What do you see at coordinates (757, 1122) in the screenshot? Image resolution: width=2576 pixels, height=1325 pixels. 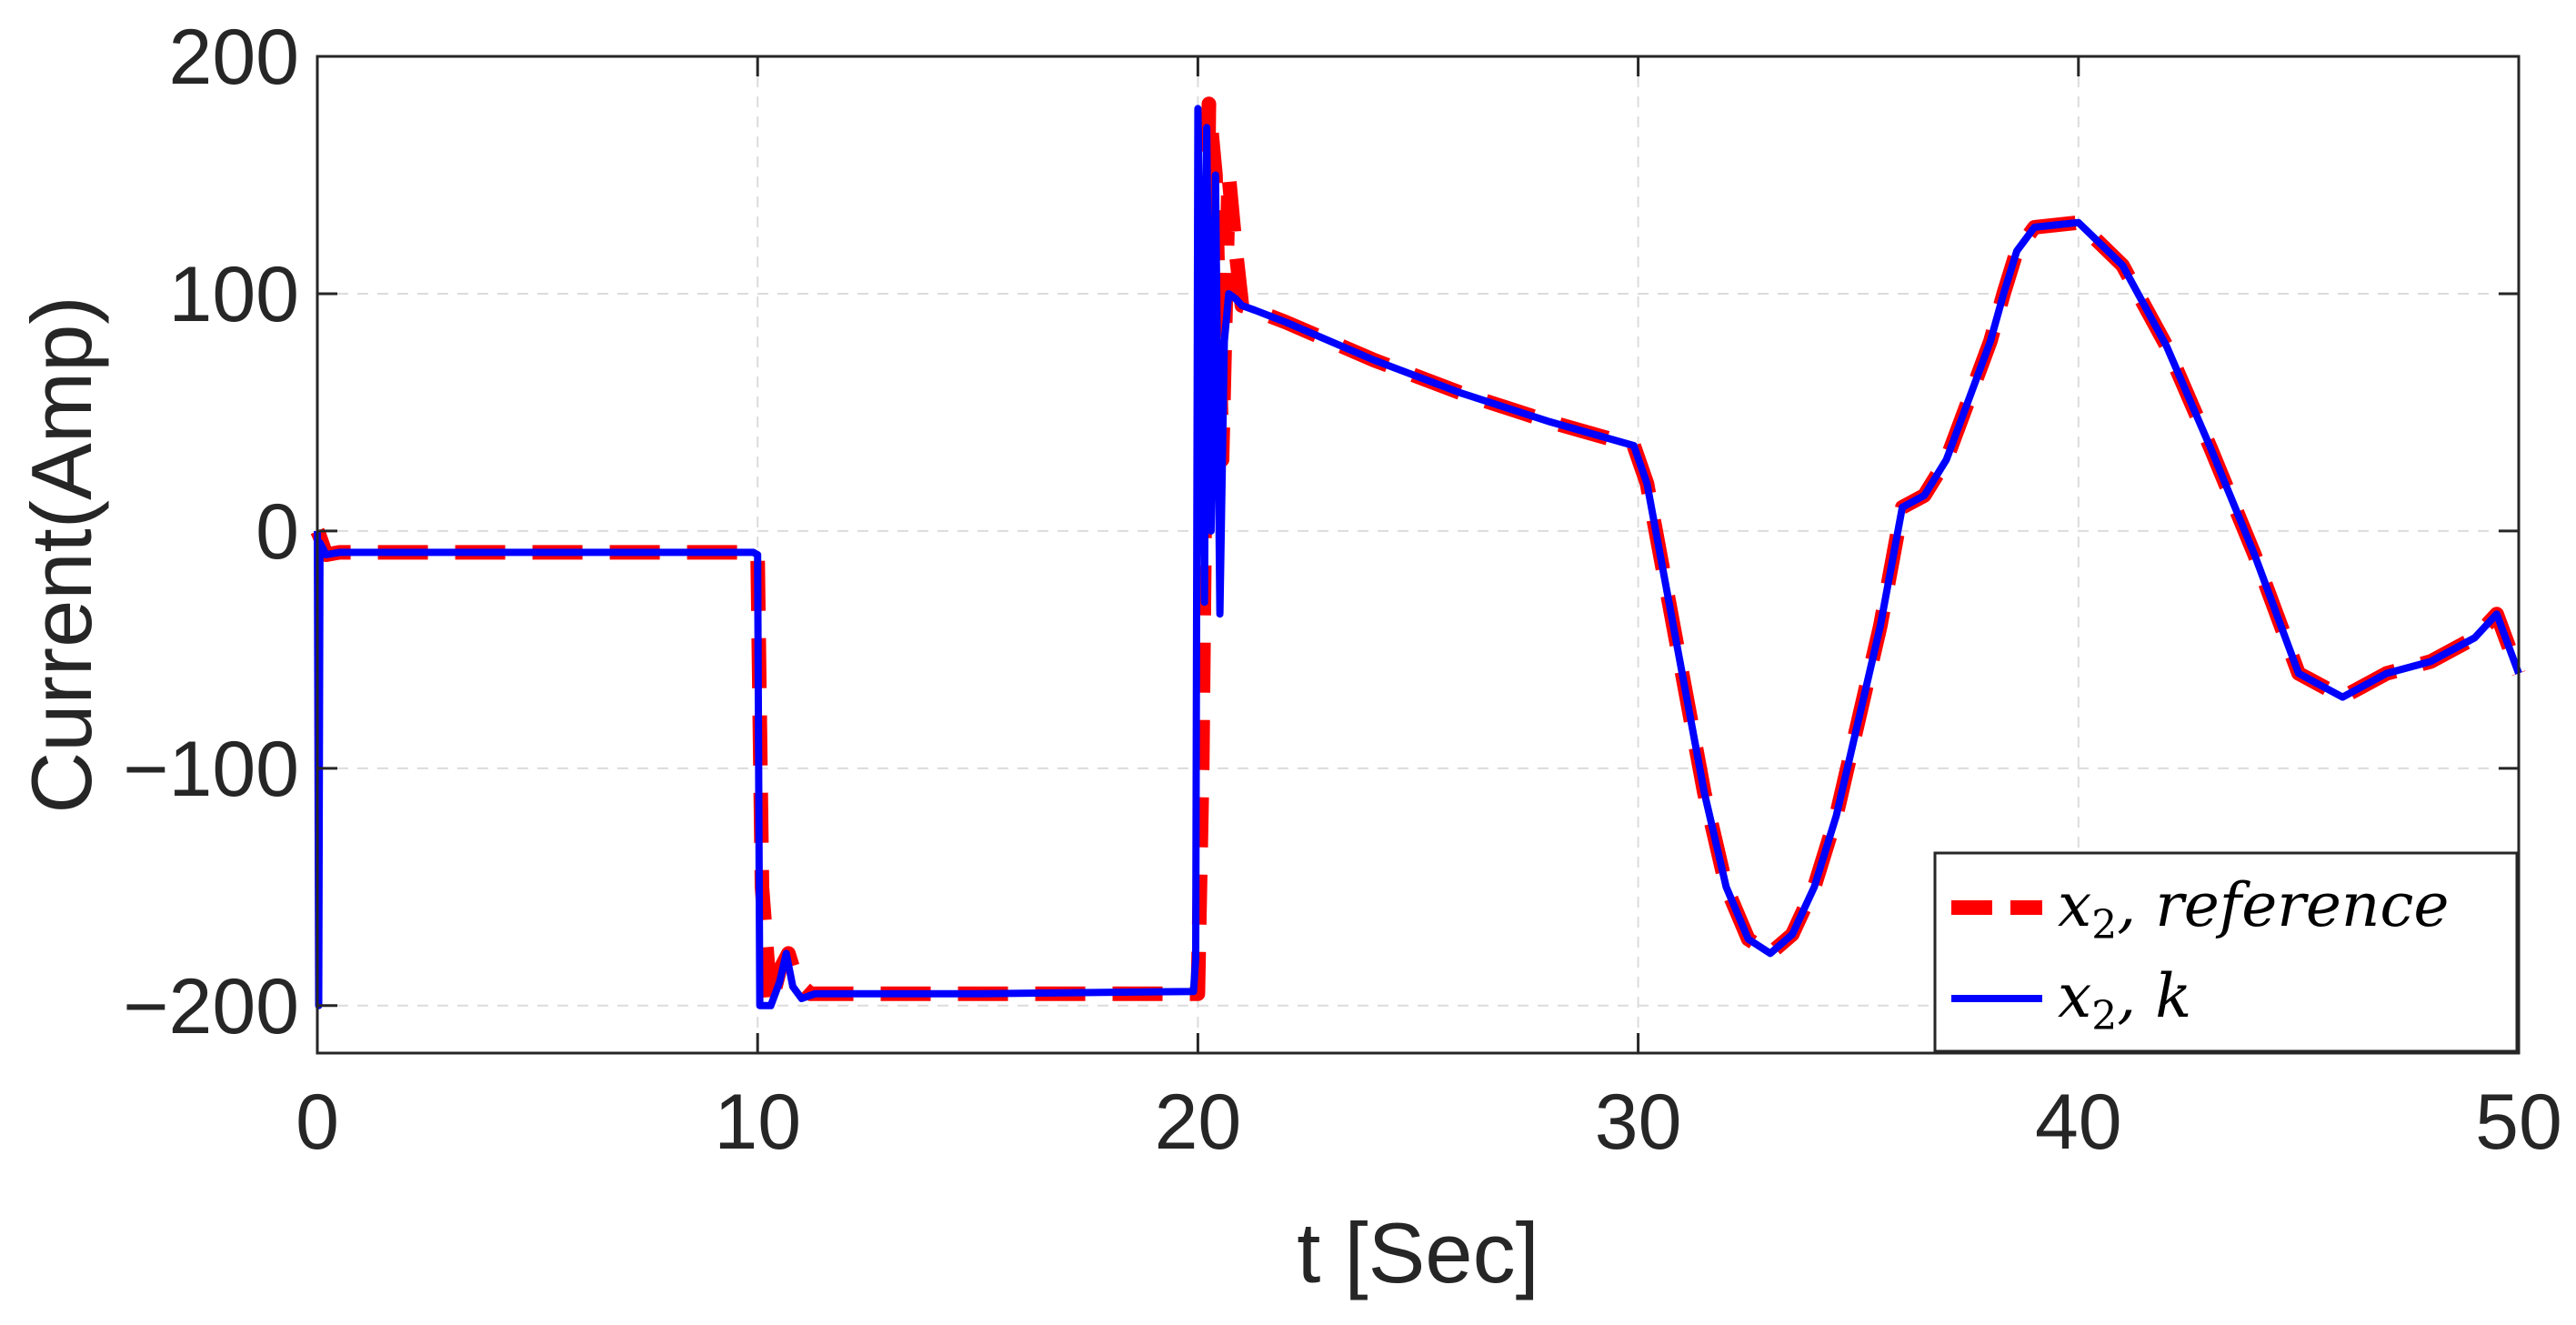 I see `x-tick-label: 10` at bounding box center [757, 1122].